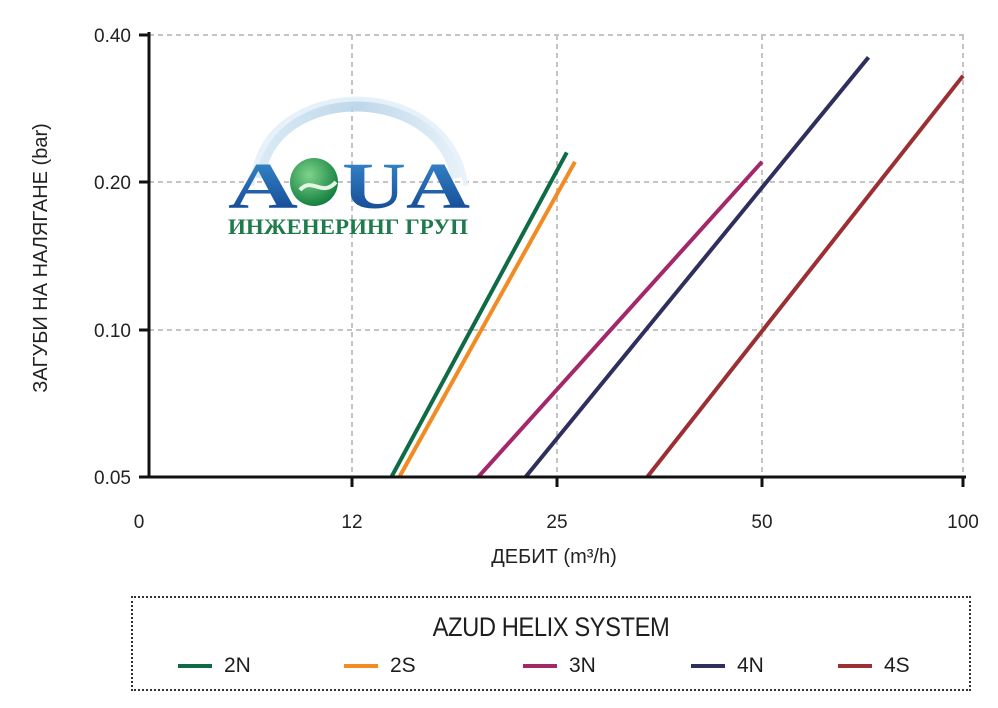 The height and width of the screenshot is (708, 998). Describe the element at coordinates (263, 186) in the screenshot. I see `logo-letter-a1: A` at that location.